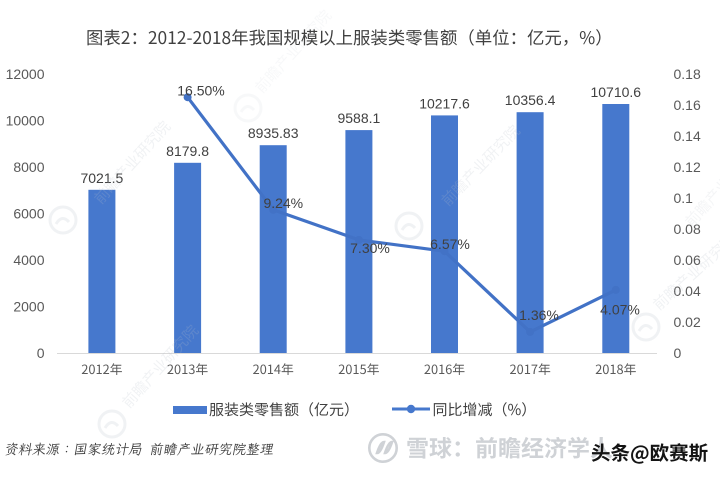 The width and height of the screenshot is (720, 480). I want to click on svg-text: 6000, so click(28, 214).